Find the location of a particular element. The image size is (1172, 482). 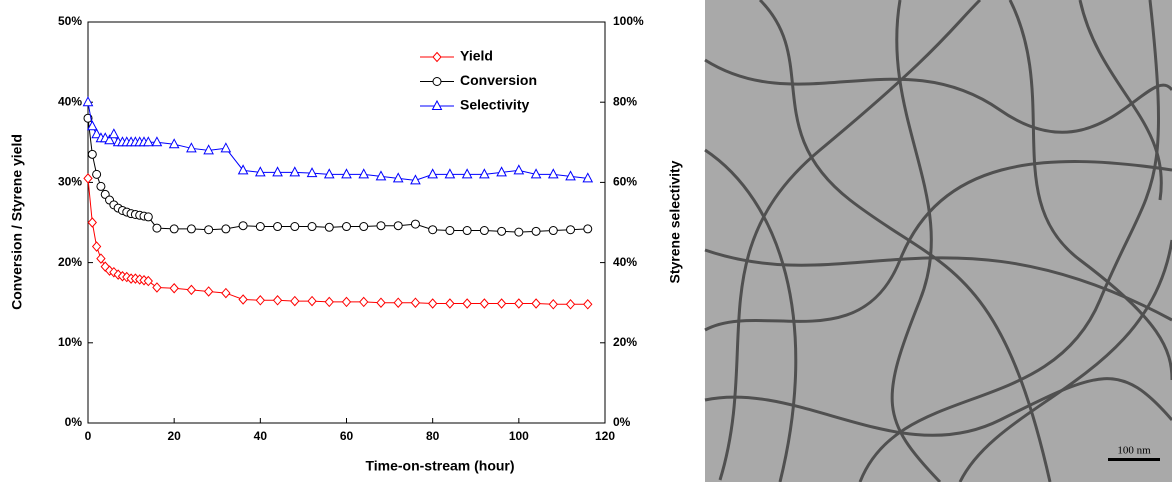

x-tick-label: 40 is located at coordinates (261, 436).